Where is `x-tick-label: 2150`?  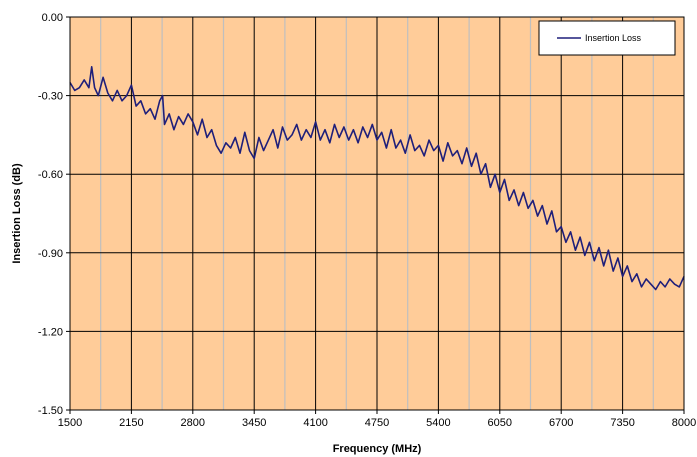 x-tick-label: 2150 is located at coordinates (131, 423).